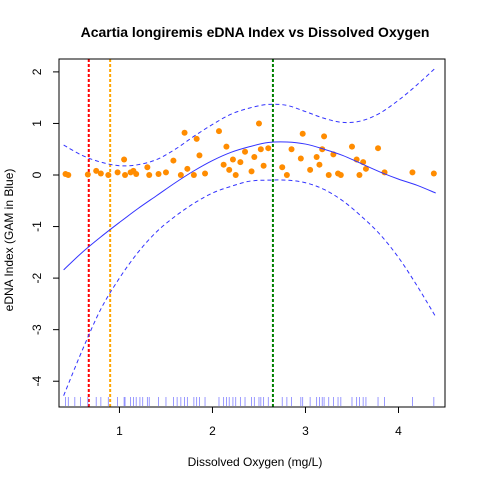  I want to click on y-tick-label: -1, so click(37, 226).